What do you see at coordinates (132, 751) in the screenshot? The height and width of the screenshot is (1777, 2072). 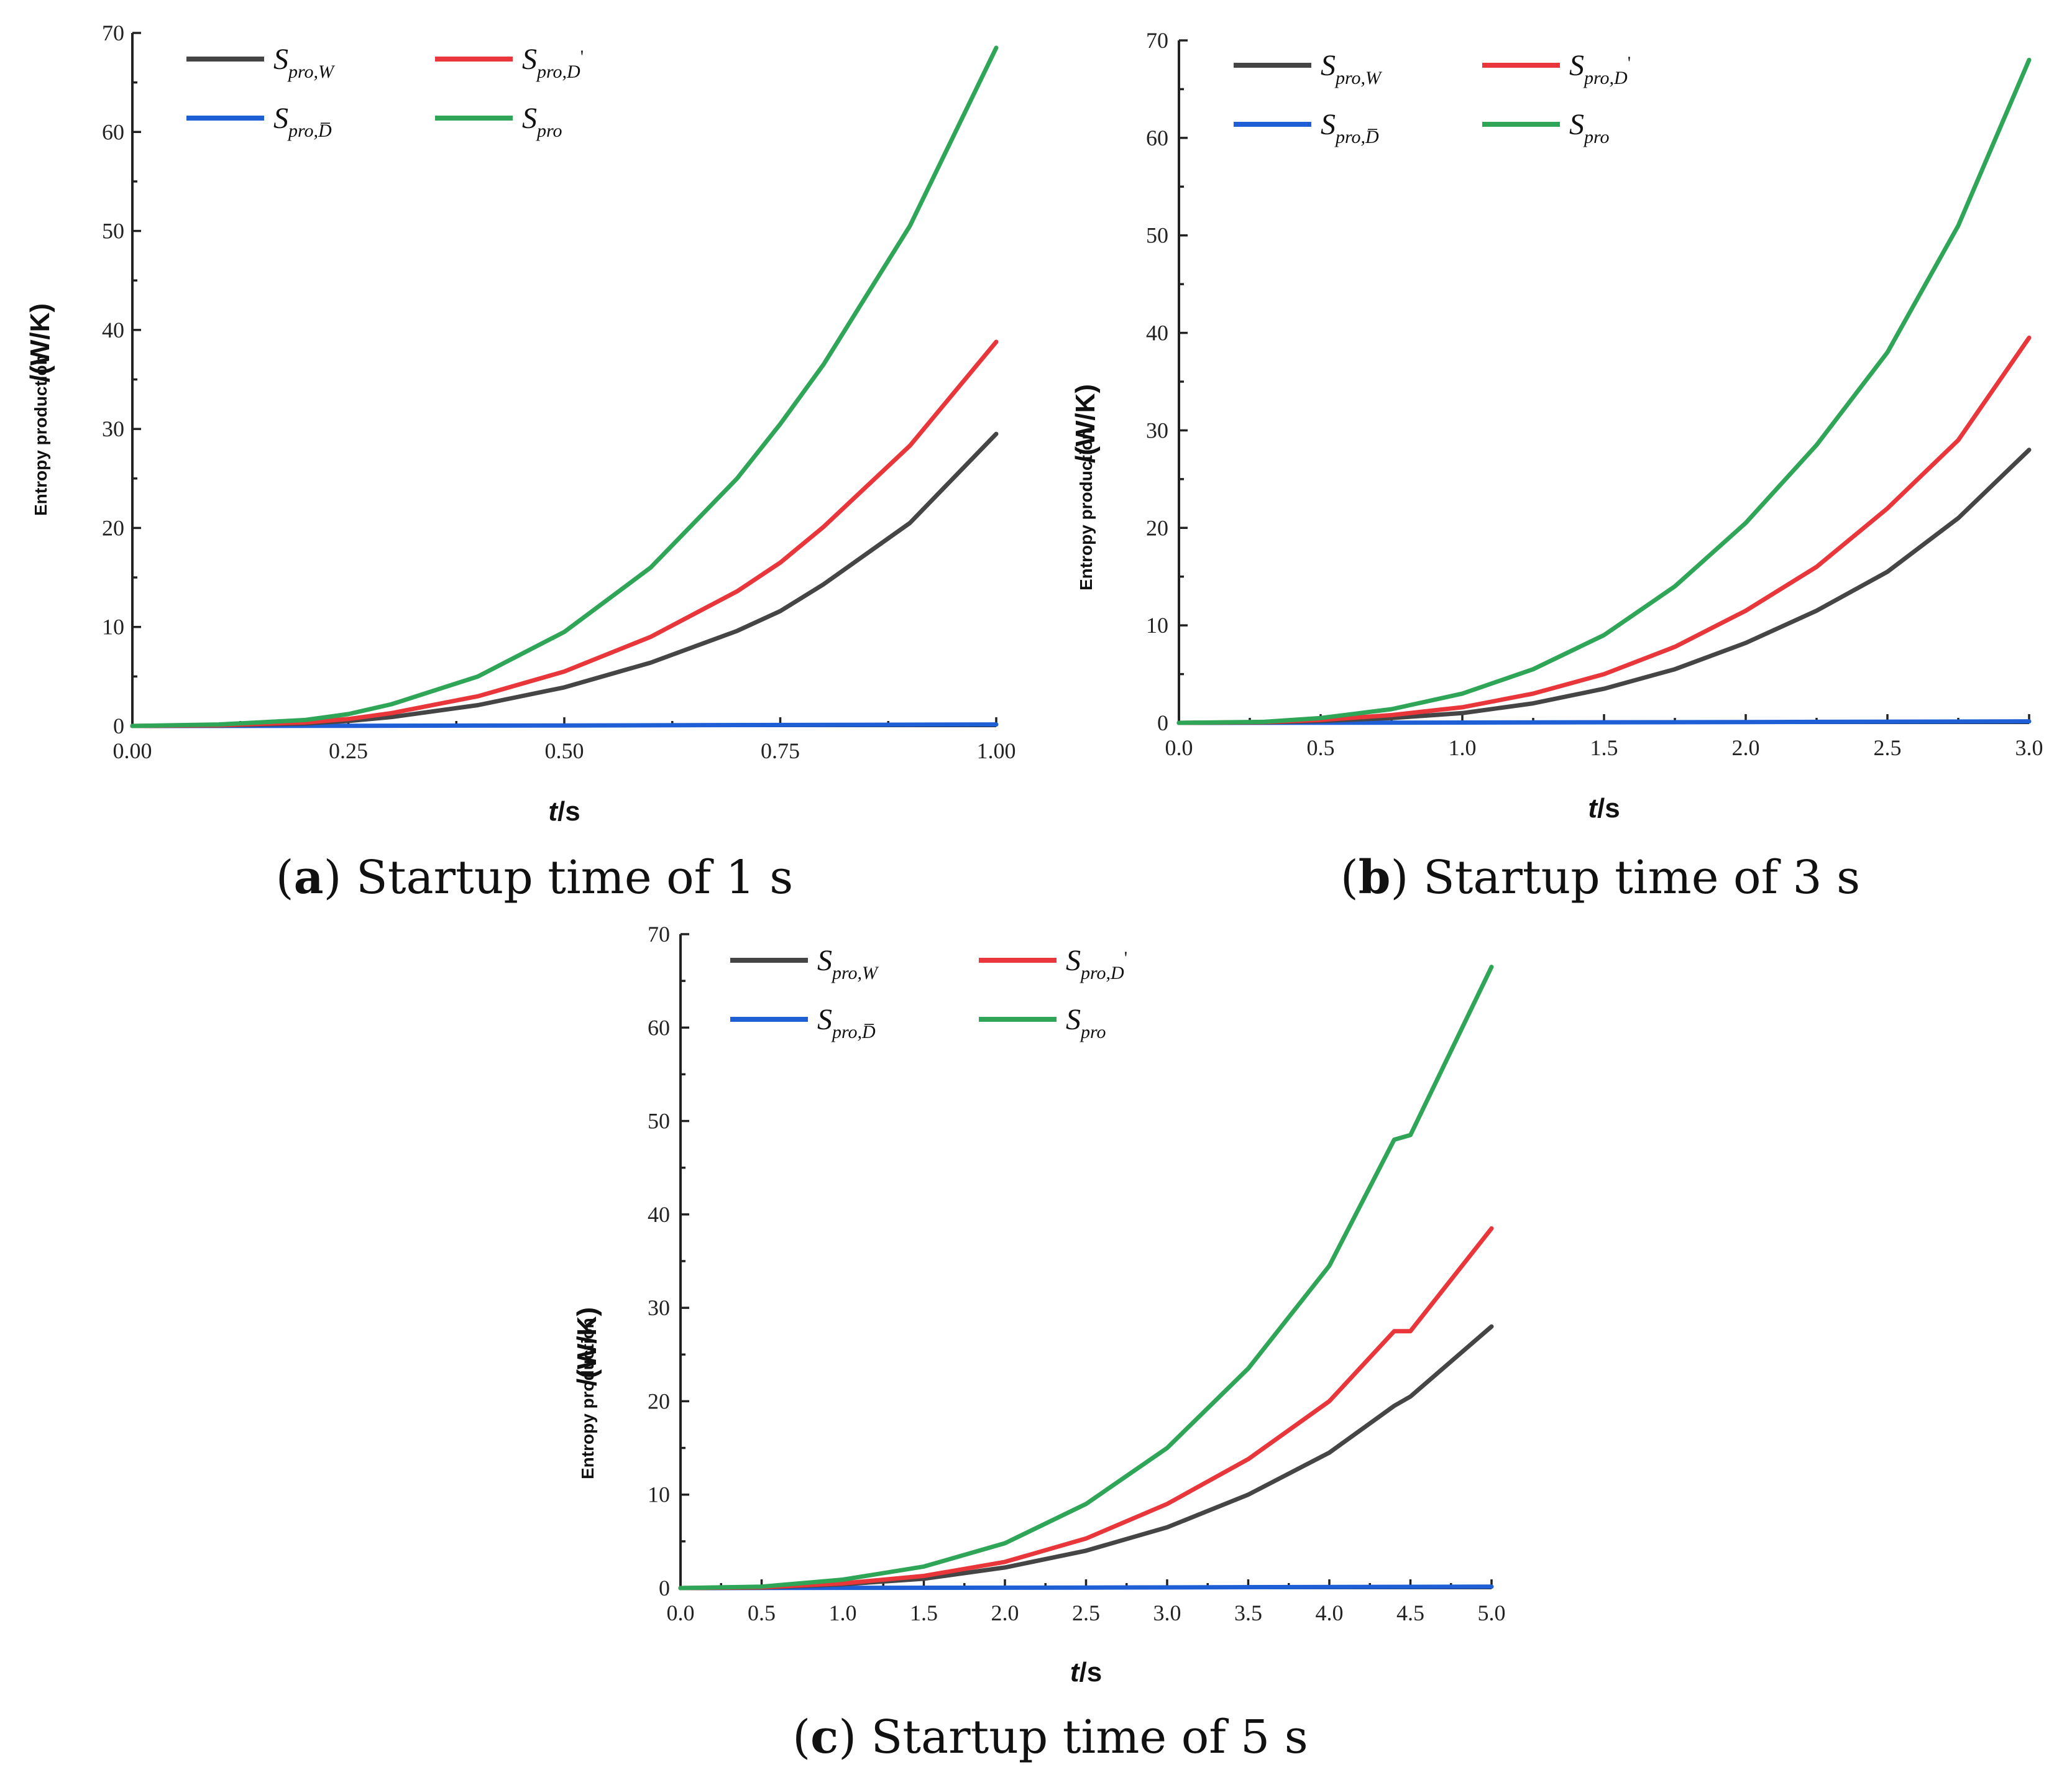 I see `x-tick-label: 0.00` at bounding box center [132, 751].